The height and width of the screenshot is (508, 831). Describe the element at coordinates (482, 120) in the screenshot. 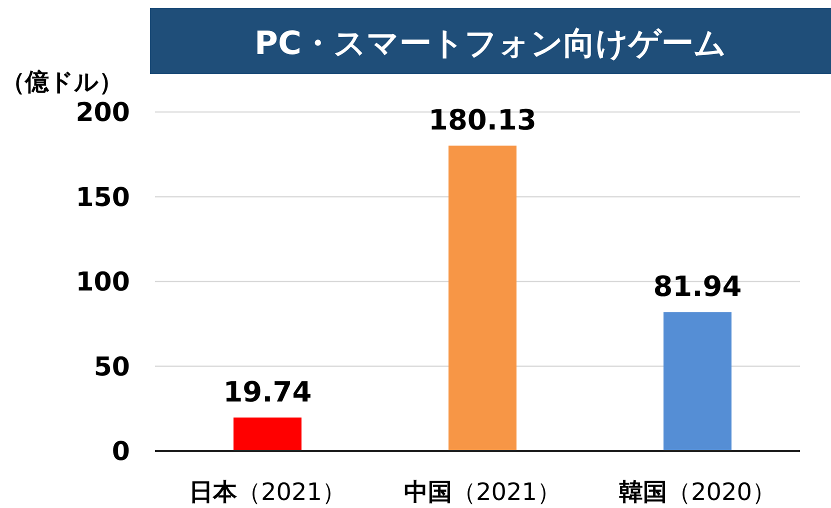

I see `data-label: 180.13` at that location.